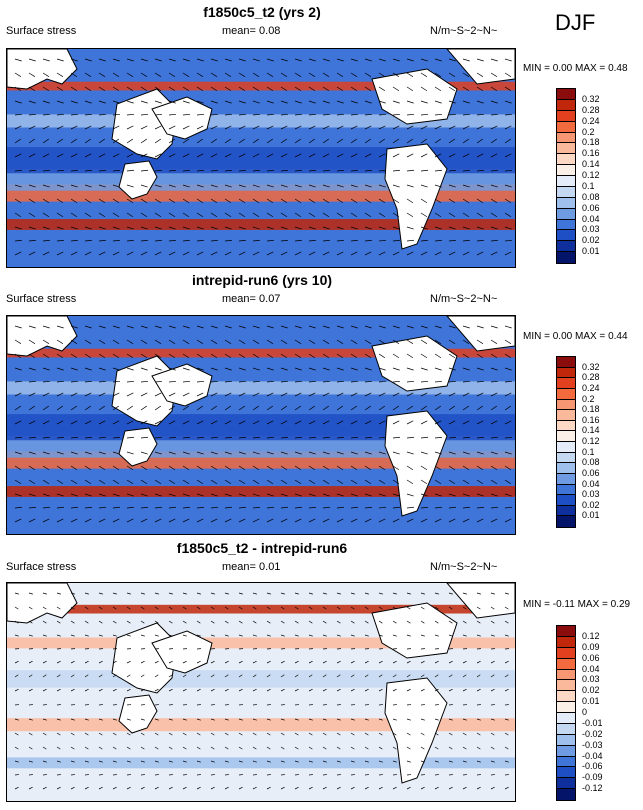 The image size is (643, 810). Describe the element at coordinates (592, 733) in the screenshot. I see `colorbar-level-label: -0.02` at that location.